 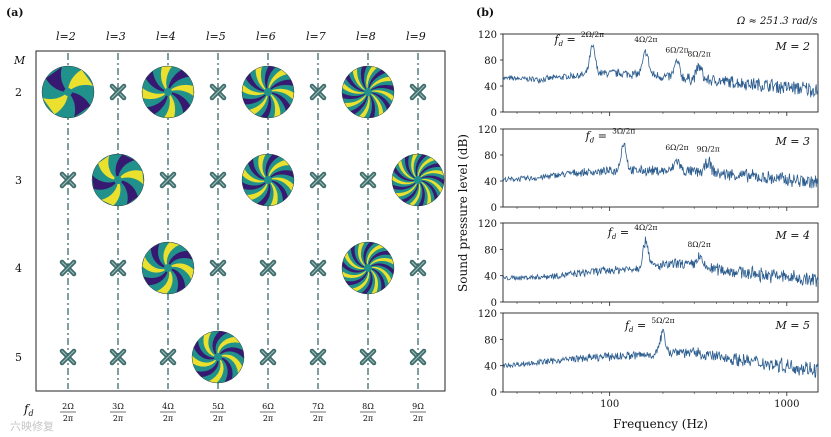 What do you see at coordinates (487, 130) in the screenshot?
I see `y-tick-label: 120` at bounding box center [487, 130].